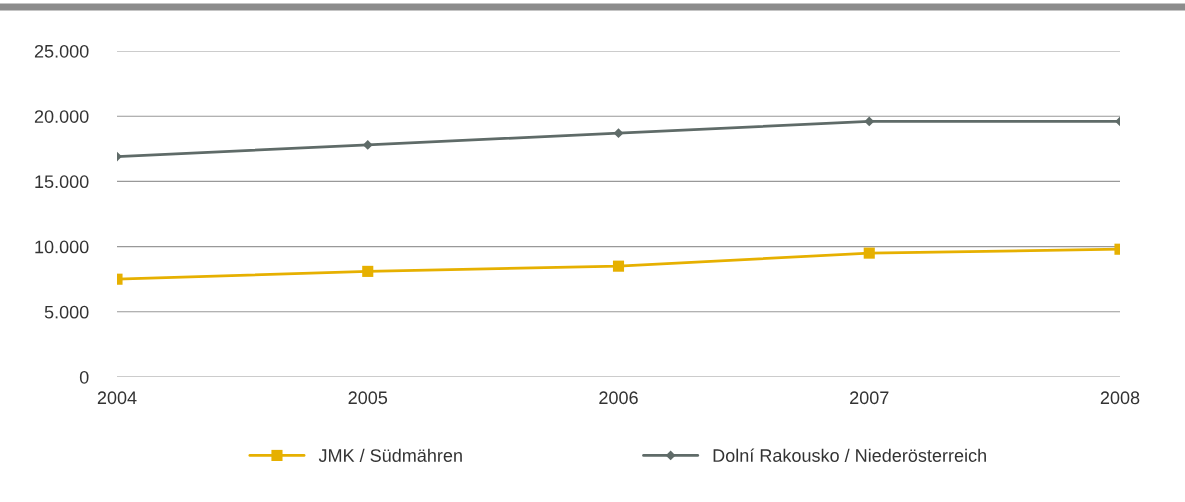 The height and width of the screenshot is (502, 1185). What do you see at coordinates (62, 247) in the screenshot?
I see `y-tick-label: 10.000` at bounding box center [62, 247].